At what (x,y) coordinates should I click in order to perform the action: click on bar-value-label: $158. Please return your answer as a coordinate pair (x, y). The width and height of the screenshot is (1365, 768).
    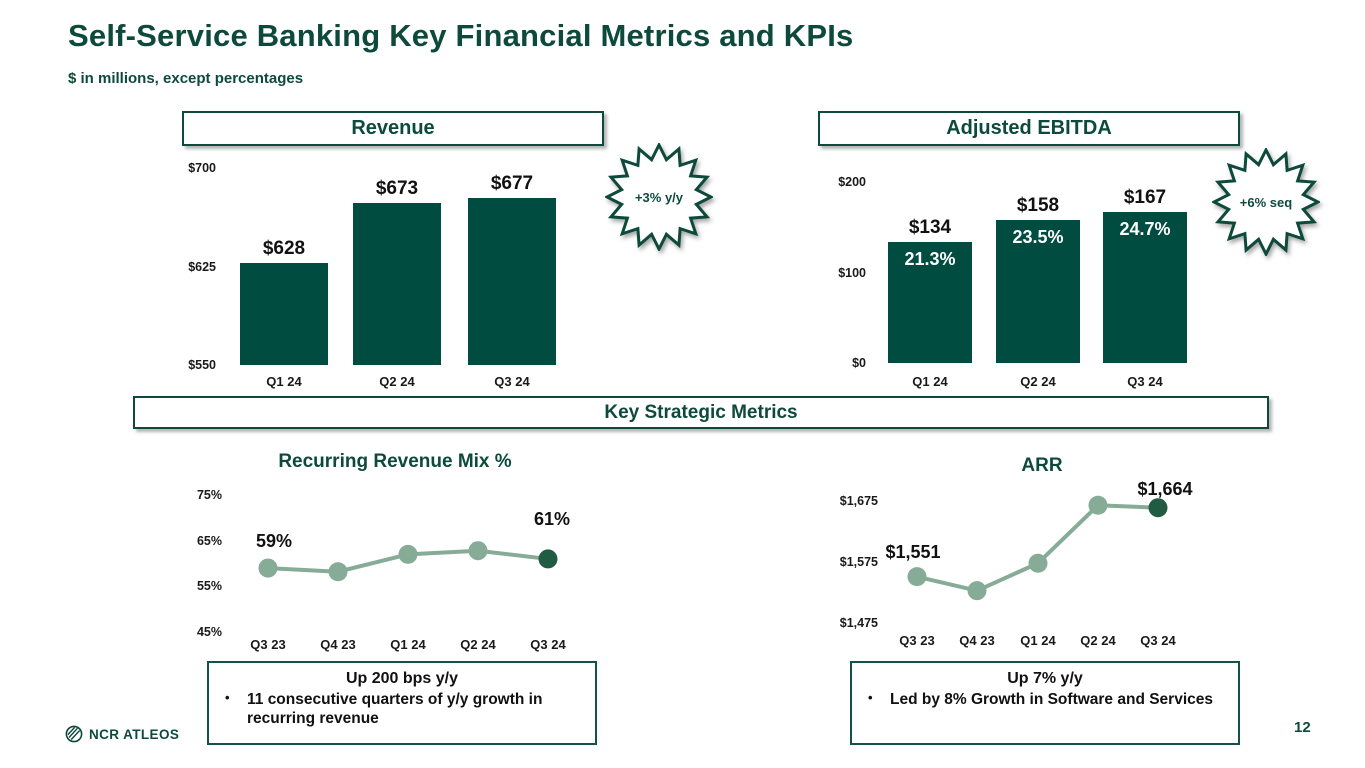
    Looking at the image, I should click on (1038, 205).